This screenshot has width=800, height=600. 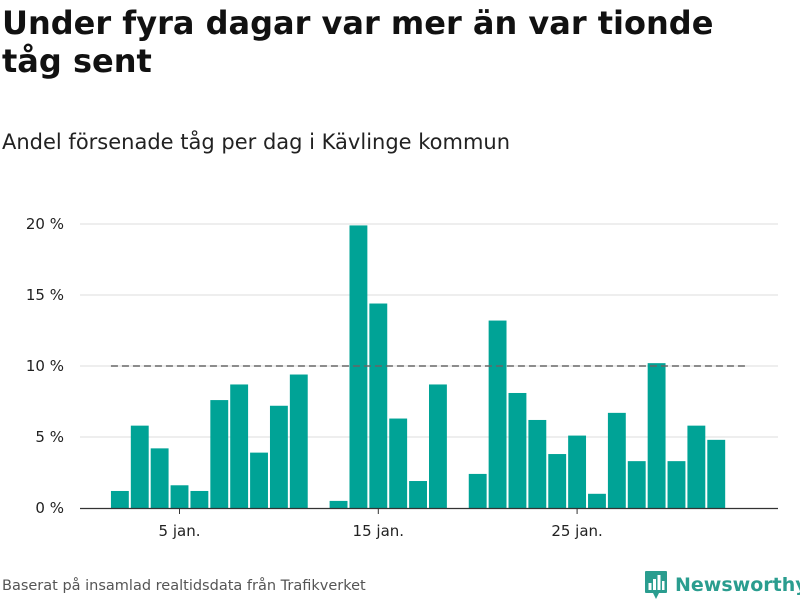 What do you see at coordinates (577, 531) in the screenshot?
I see `x-tick-label: 25 jan.` at bounding box center [577, 531].